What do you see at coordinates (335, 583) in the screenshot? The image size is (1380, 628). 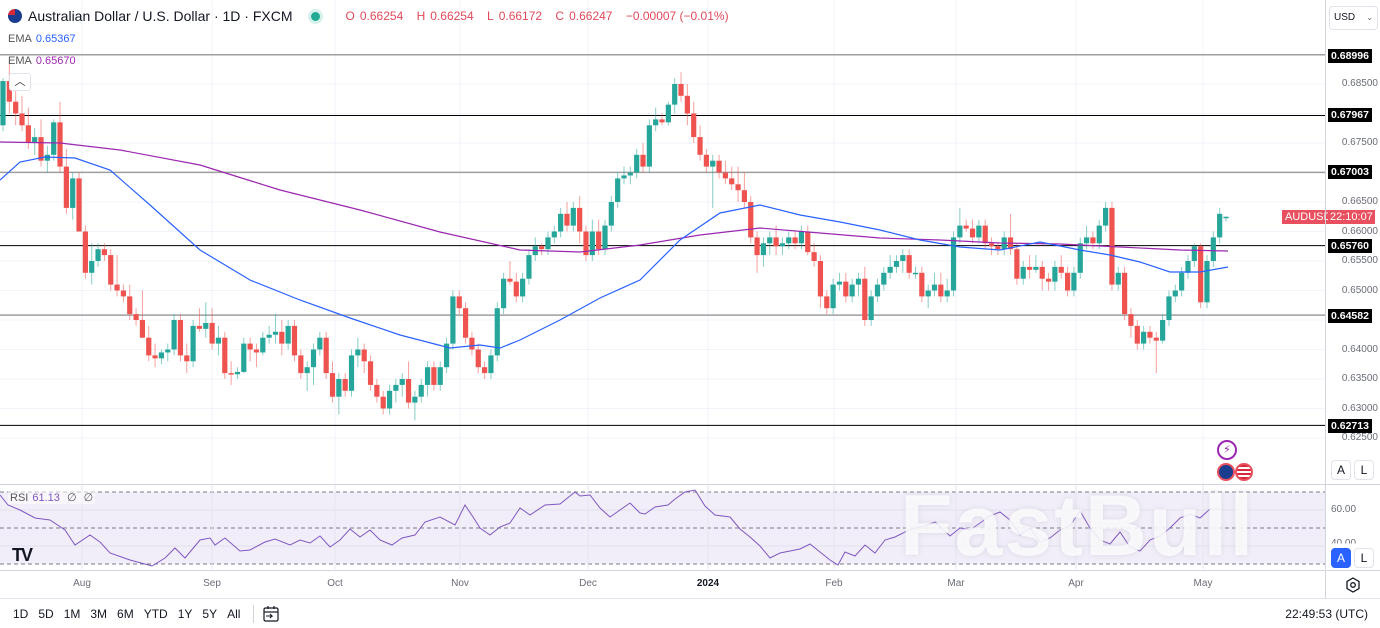 I see `time-label: Oct` at bounding box center [335, 583].